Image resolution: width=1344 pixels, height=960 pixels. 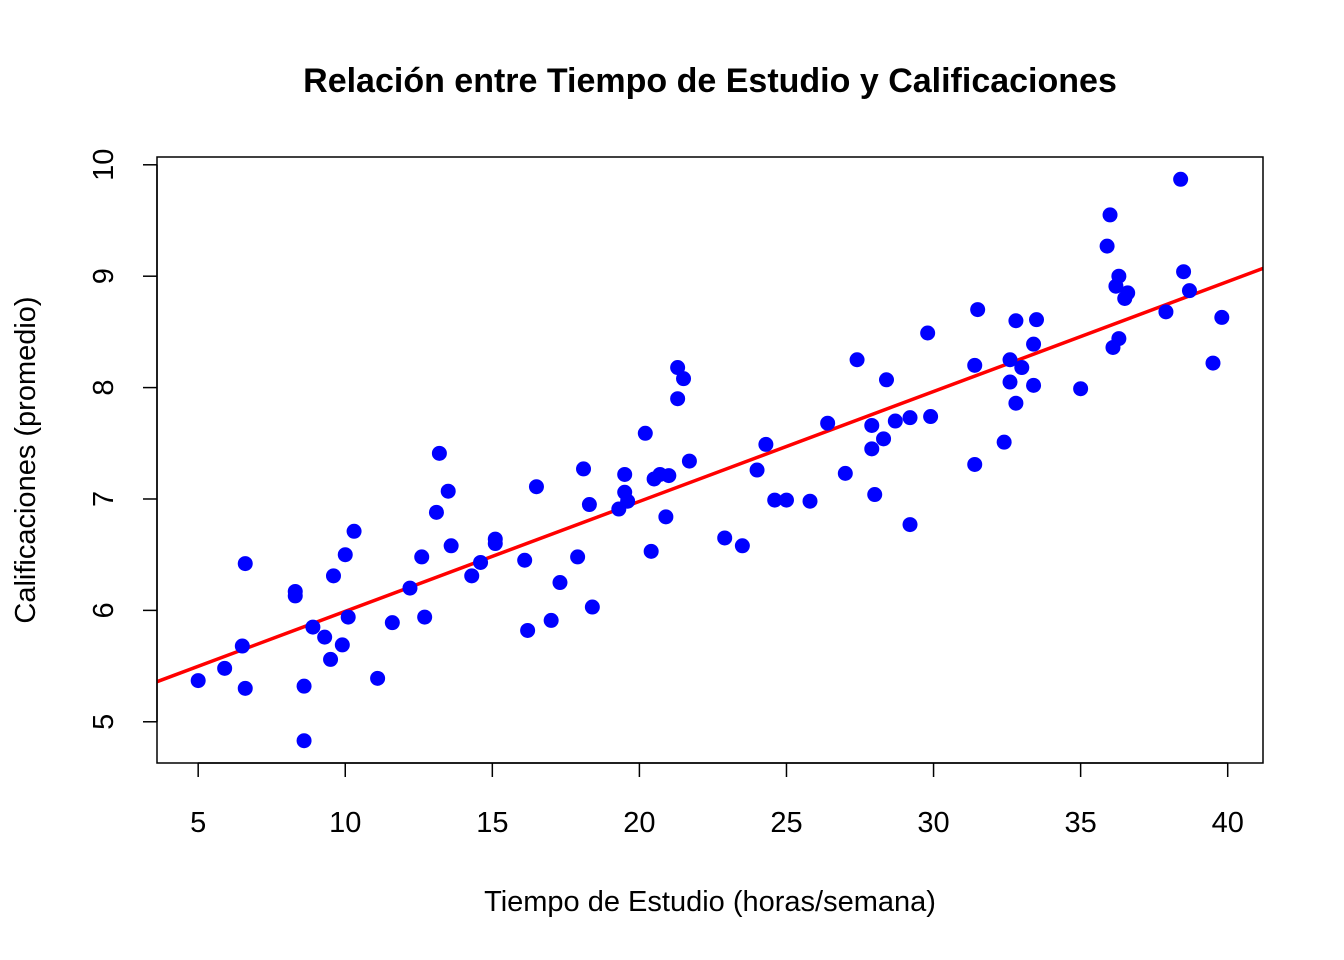 What do you see at coordinates (492, 823) in the screenshot?
I see `x-tick-label: 15` at bounding box center [492, 823].